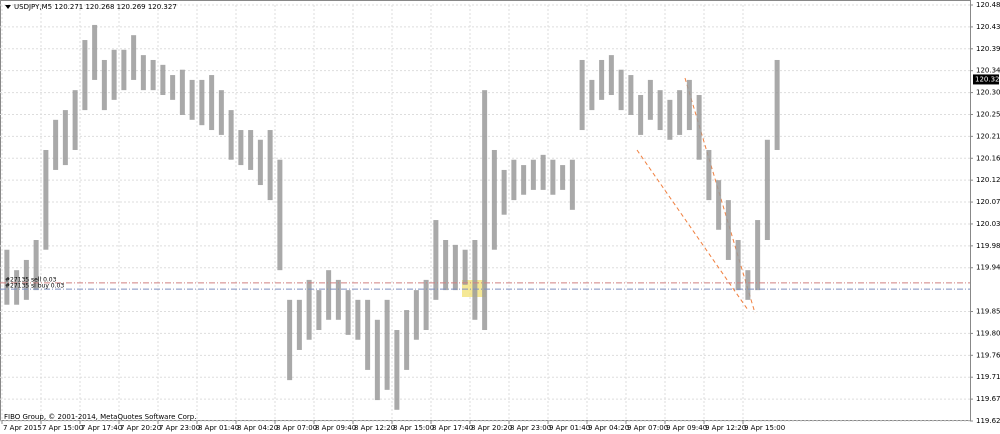 The width and height of the screenshot is (1000, 434). I want to click on y-tick-label: 119.670, so click(988, 399).